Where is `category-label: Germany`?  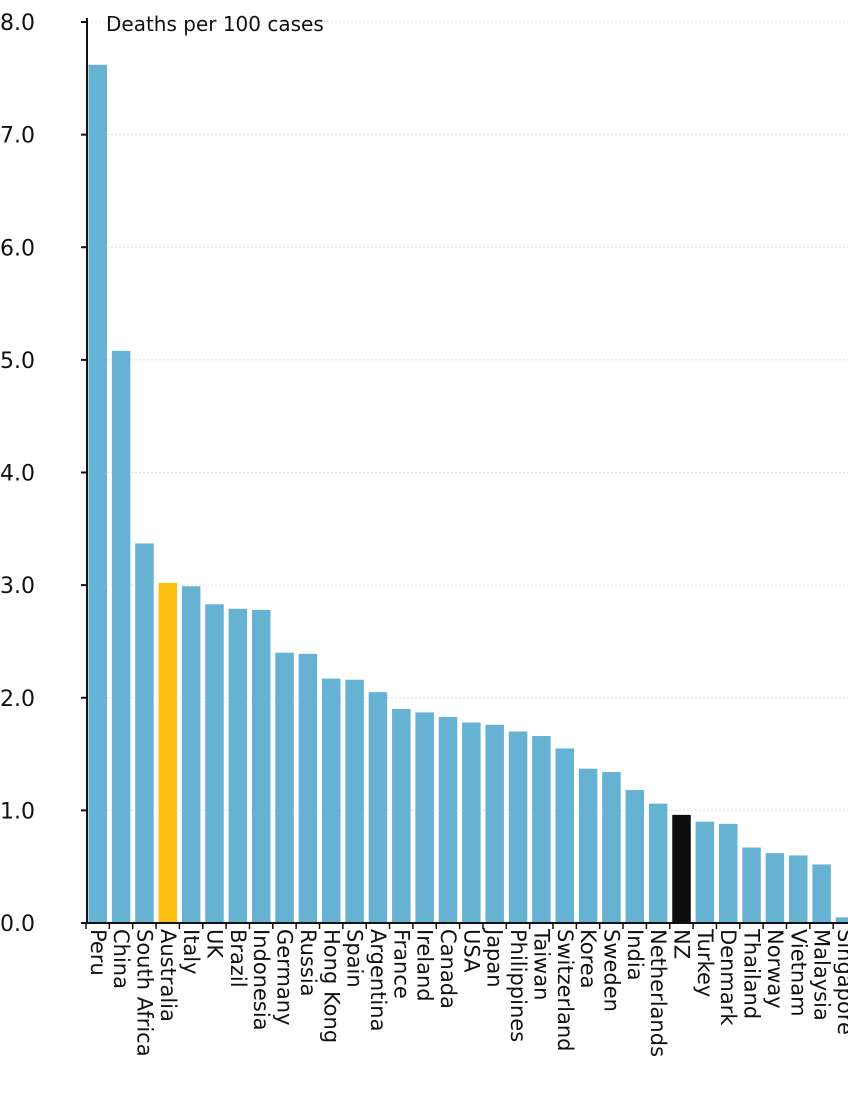
category-label: Germany is located at coordinates (285, 977).